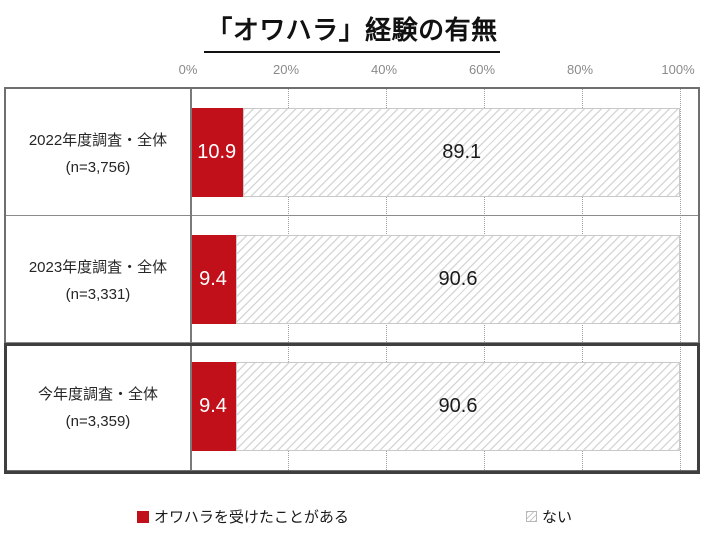  What do you see at coordinates (352, 519) in the screenshot?
I see `legend: オワハラを受けたことがある ない` at bounding box center [352, 519].